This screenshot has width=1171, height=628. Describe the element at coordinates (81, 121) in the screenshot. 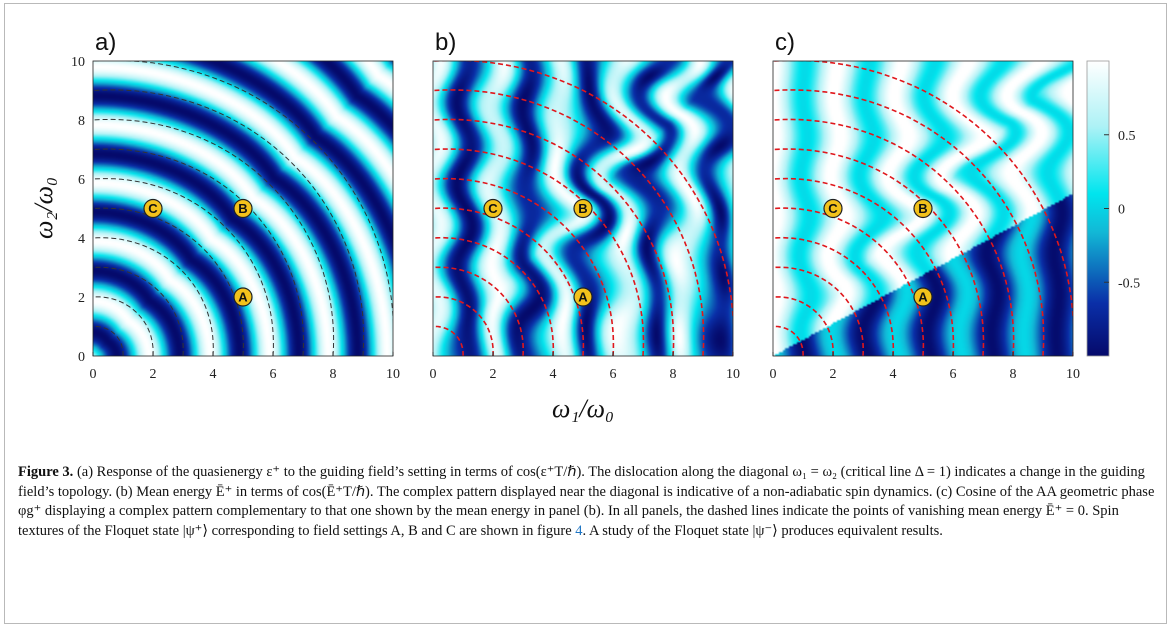

I see `y-tick-label: 8` at that location.